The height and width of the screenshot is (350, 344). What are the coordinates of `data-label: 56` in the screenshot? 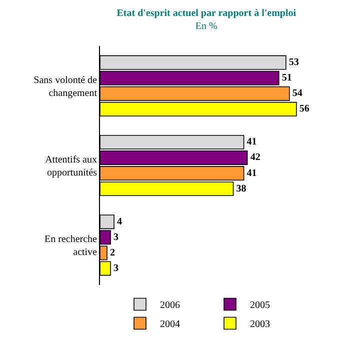 It's located at (304, 109).